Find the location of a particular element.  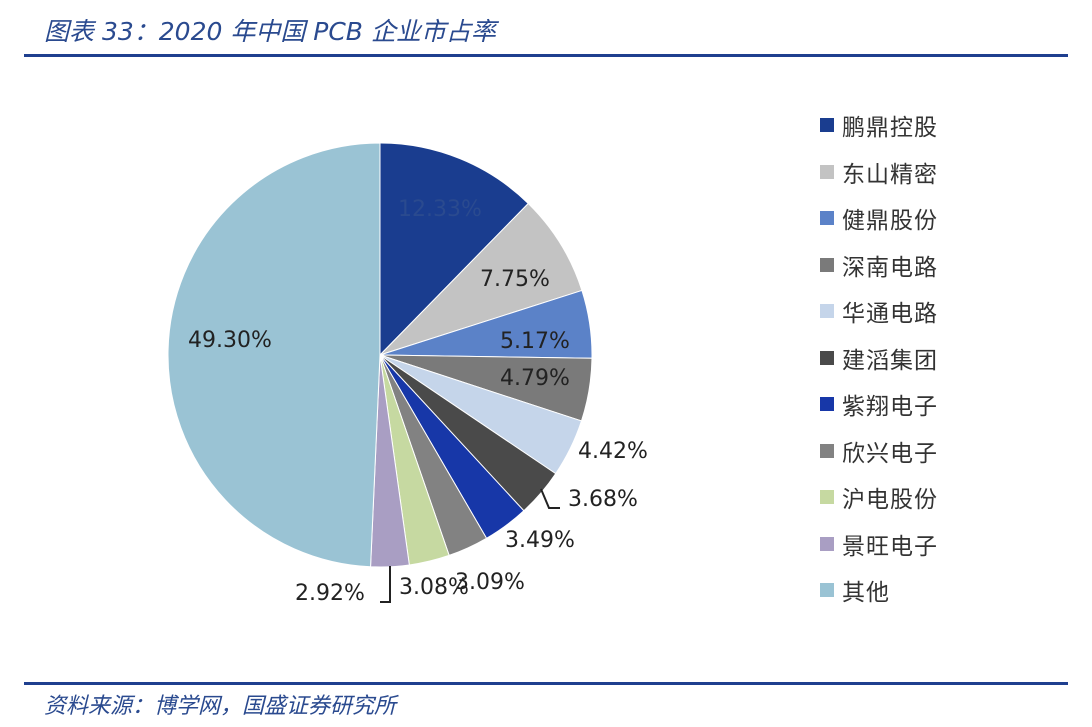

legend-item: 鹏鼎控股 is located at coordinates (879, 125).